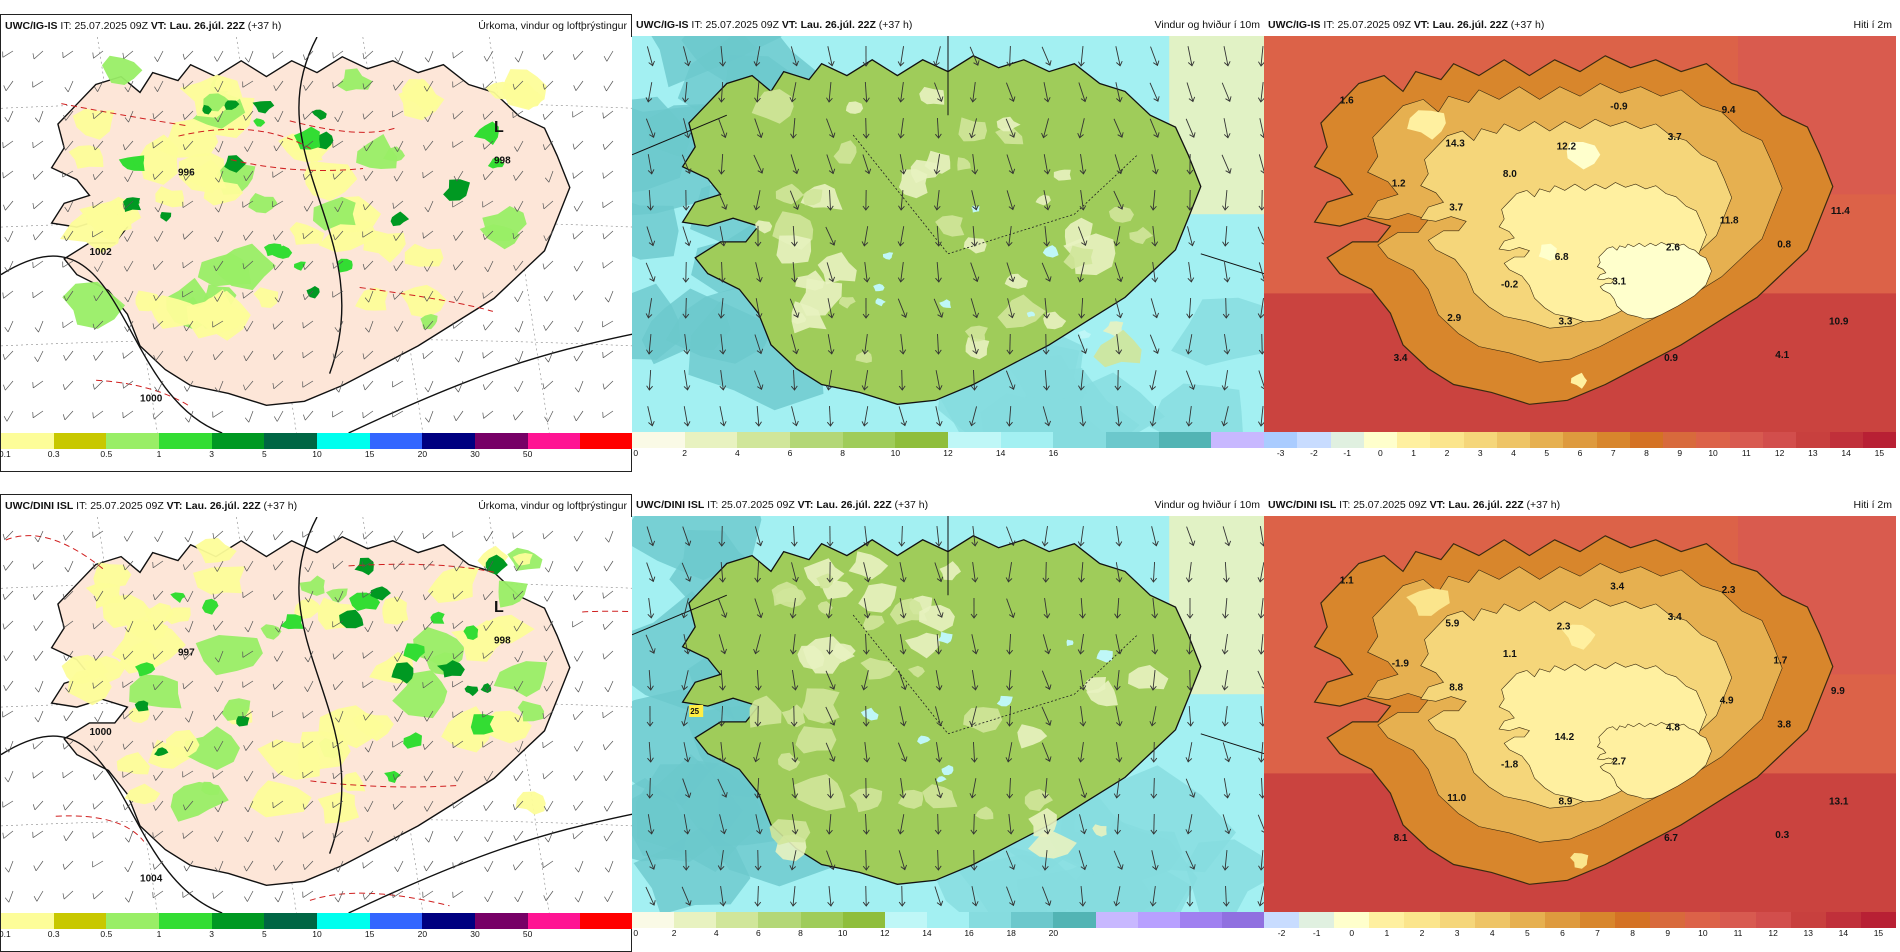  What do you see at coordinates (1872, 505) in the screenshot?
I see `field-name: Hiti í 2m` at bounding box center [1872, 505].